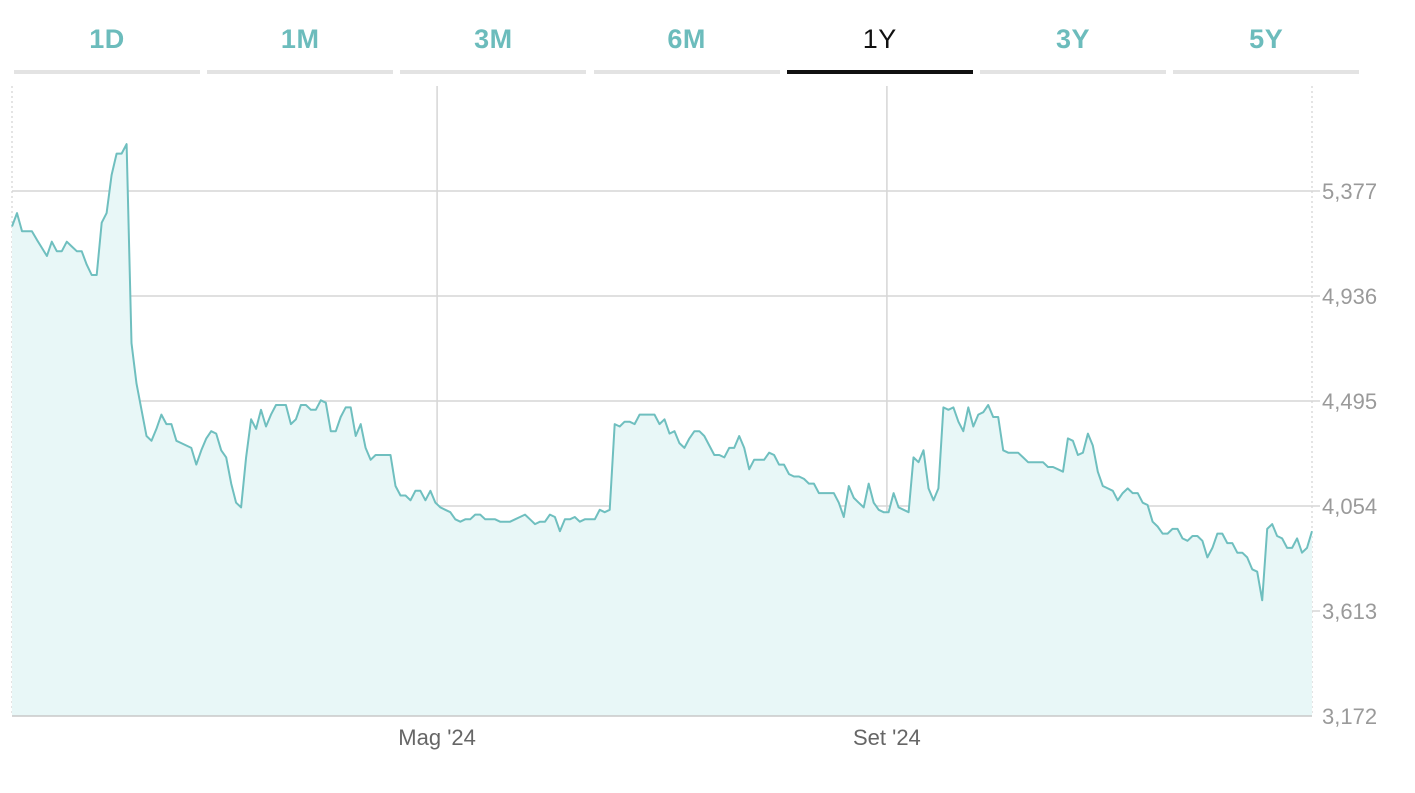  I want to click on tab-1m: 1M, so click(300, 38).